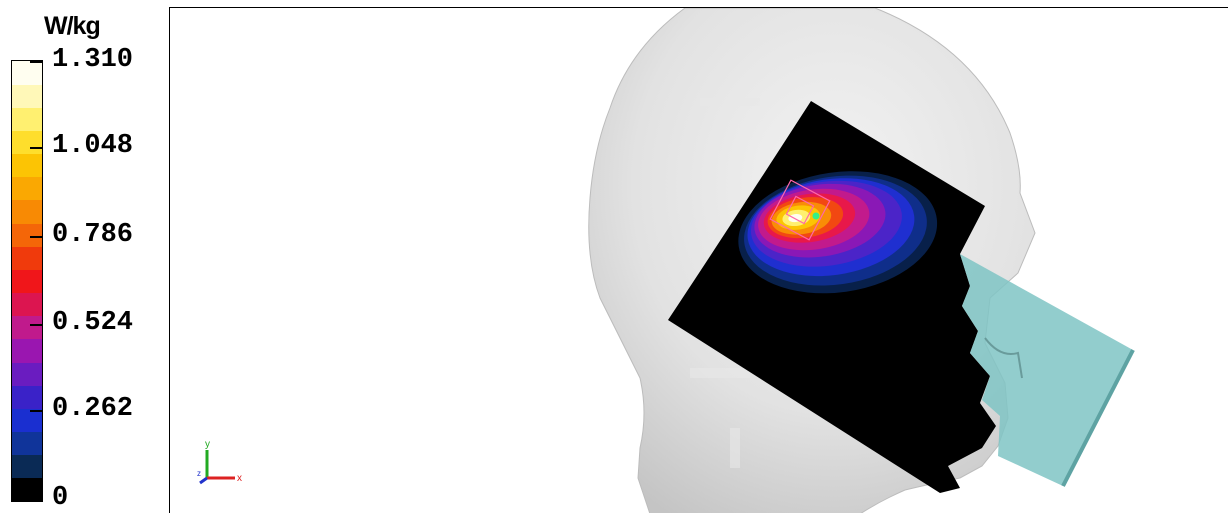 This screenshot has height=513, width=1228. What do you see at coordinates (84, 256) in the screenshot?
I see `color-scale-legend: W/kg 1.310 1.048 0.786 0.524 0.262 0` at bounding box center [84, 256].